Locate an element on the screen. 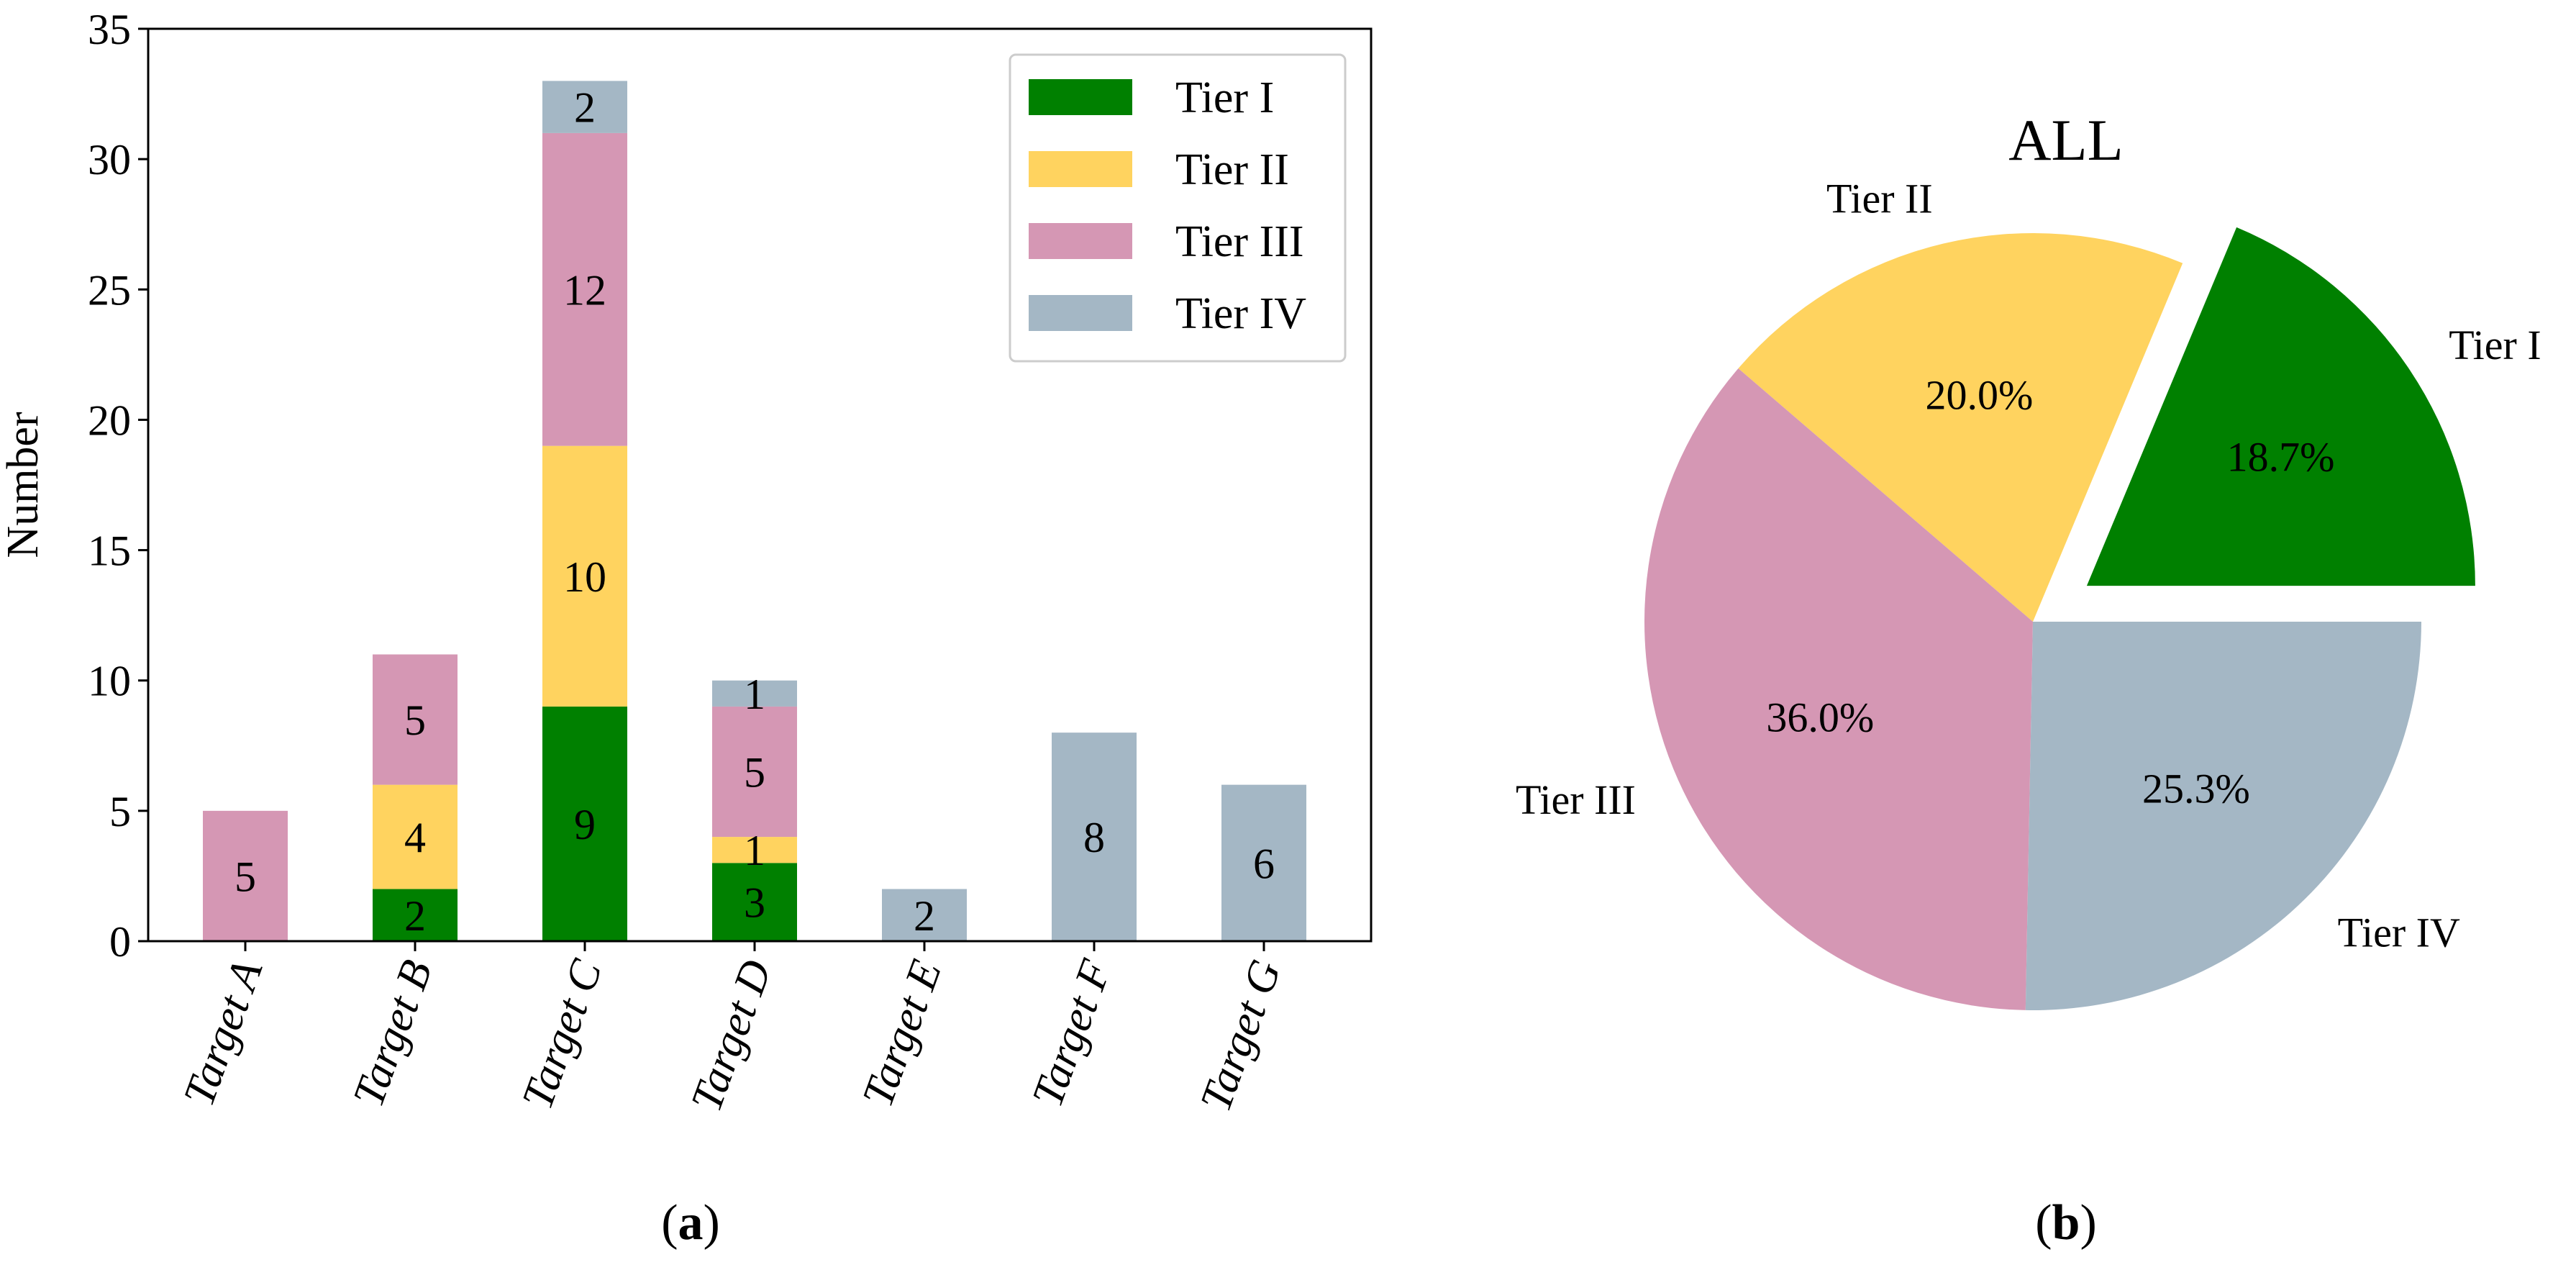 This screenshot has width=2576, height=1270. panel-label-b: (b) is located at coordinates (2066, 1223).